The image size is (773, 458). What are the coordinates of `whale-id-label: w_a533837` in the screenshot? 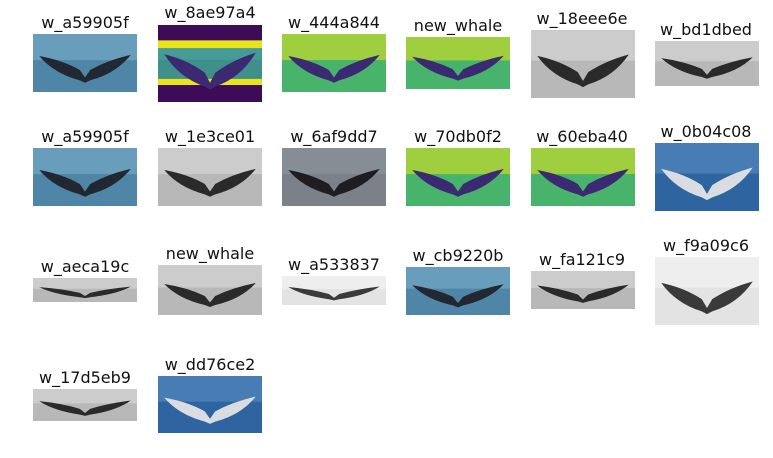 It's located at (334, 264).